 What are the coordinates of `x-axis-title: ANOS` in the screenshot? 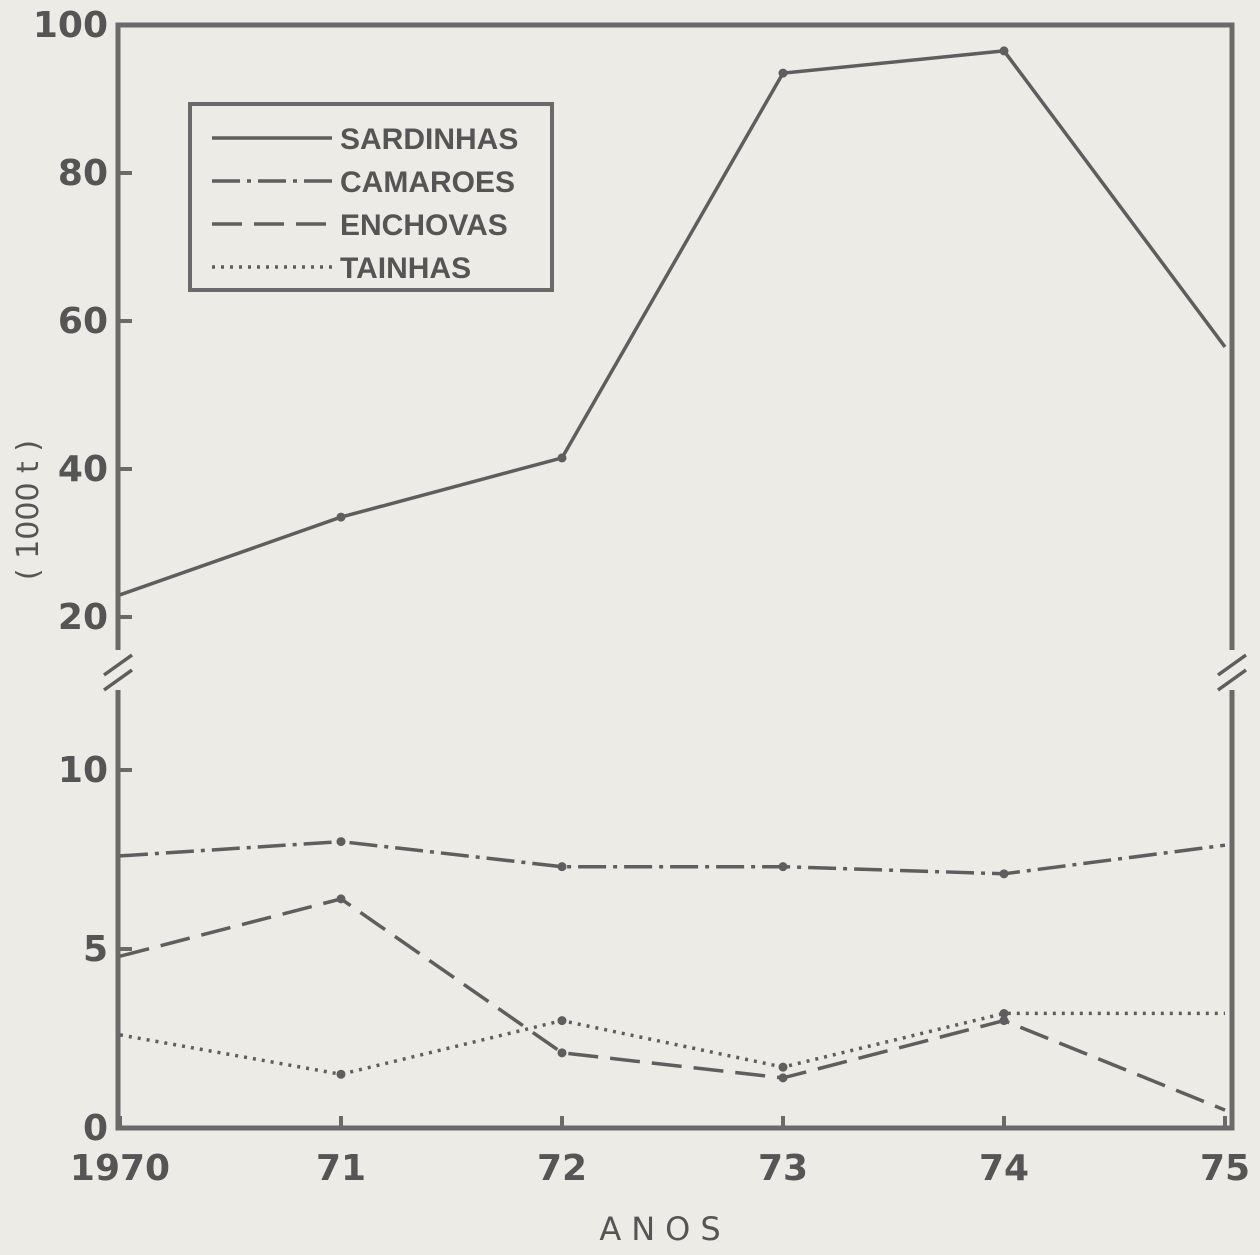 It's located at (664, 1229).